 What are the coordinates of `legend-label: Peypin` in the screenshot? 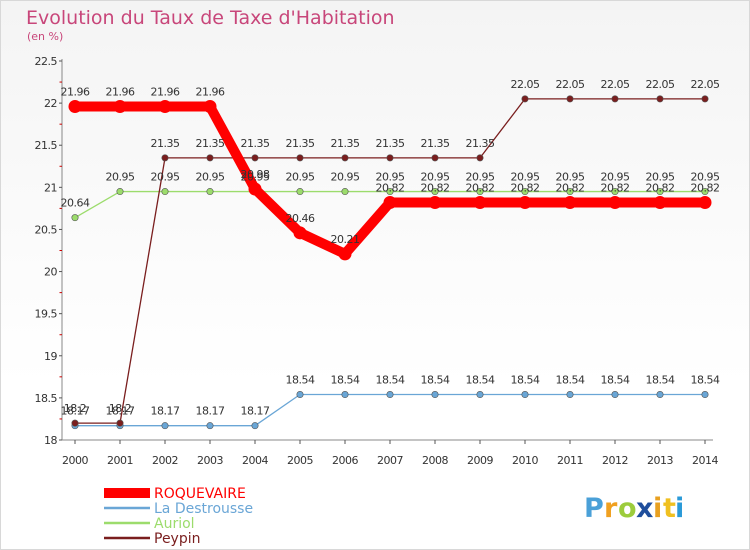 It's located at (177, 539).